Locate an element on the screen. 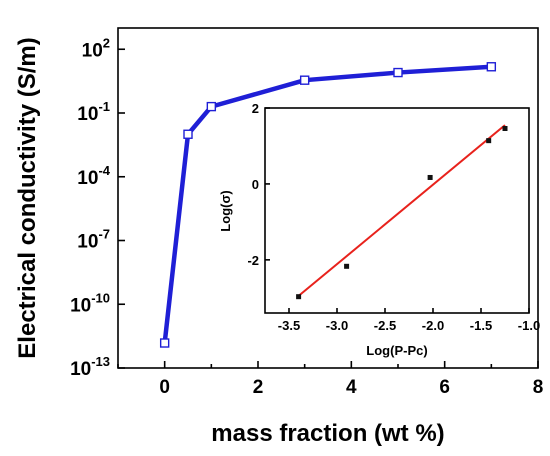 The height and width of the screenshot is (456, 550). main-x-tick-label: 8 is located at coordinates (538, 387).